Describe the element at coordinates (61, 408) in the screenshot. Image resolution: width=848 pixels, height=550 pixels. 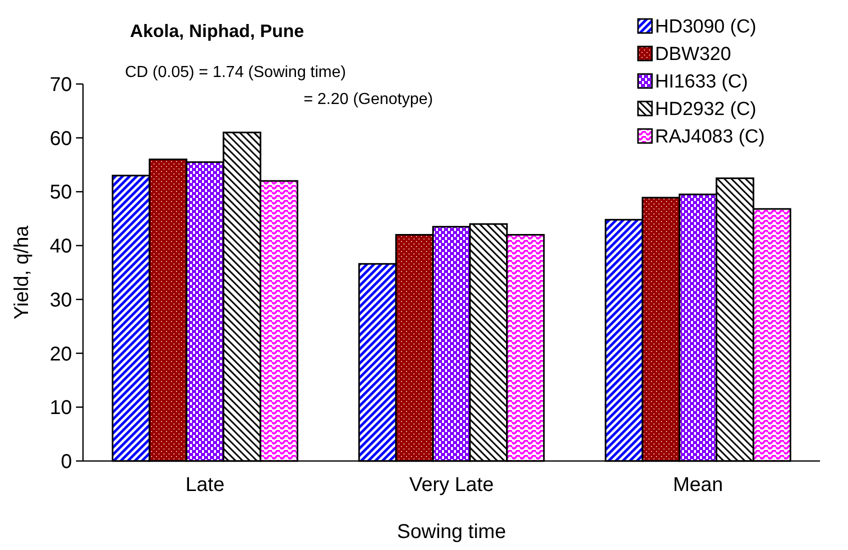
I see `y-tick-label: 10` at that location.